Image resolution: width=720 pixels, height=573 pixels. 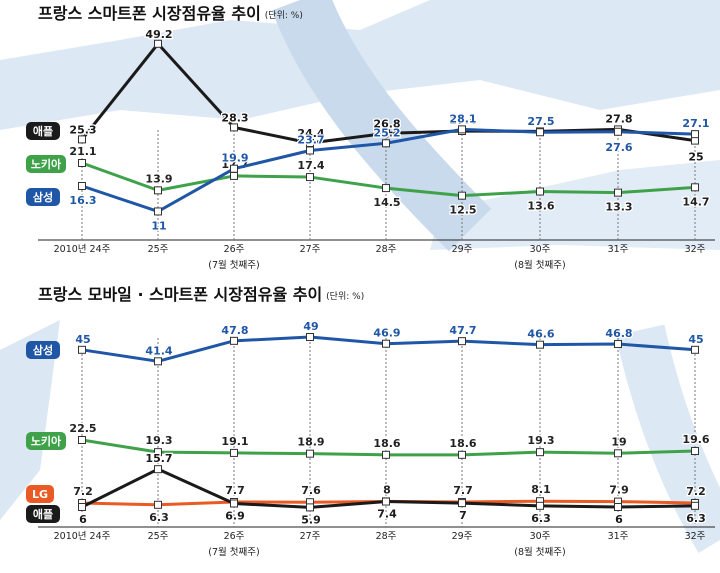 I want to click on data-label: 19, so click(x=618, y=441).